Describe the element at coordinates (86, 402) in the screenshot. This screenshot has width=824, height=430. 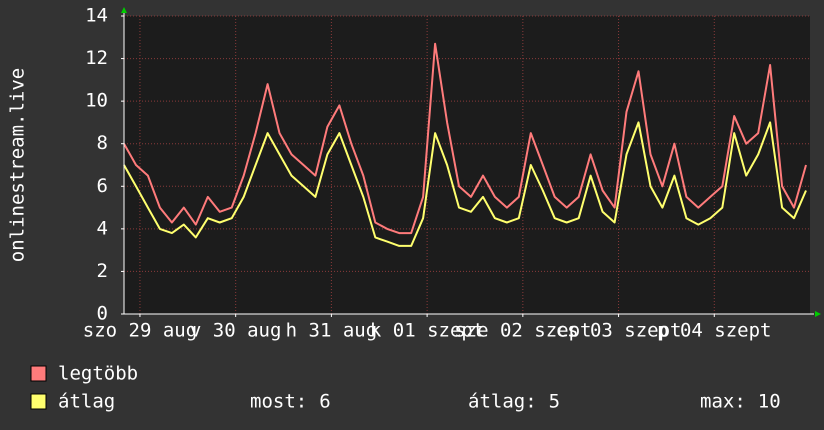
I see `legend-label: átlag` at that location.